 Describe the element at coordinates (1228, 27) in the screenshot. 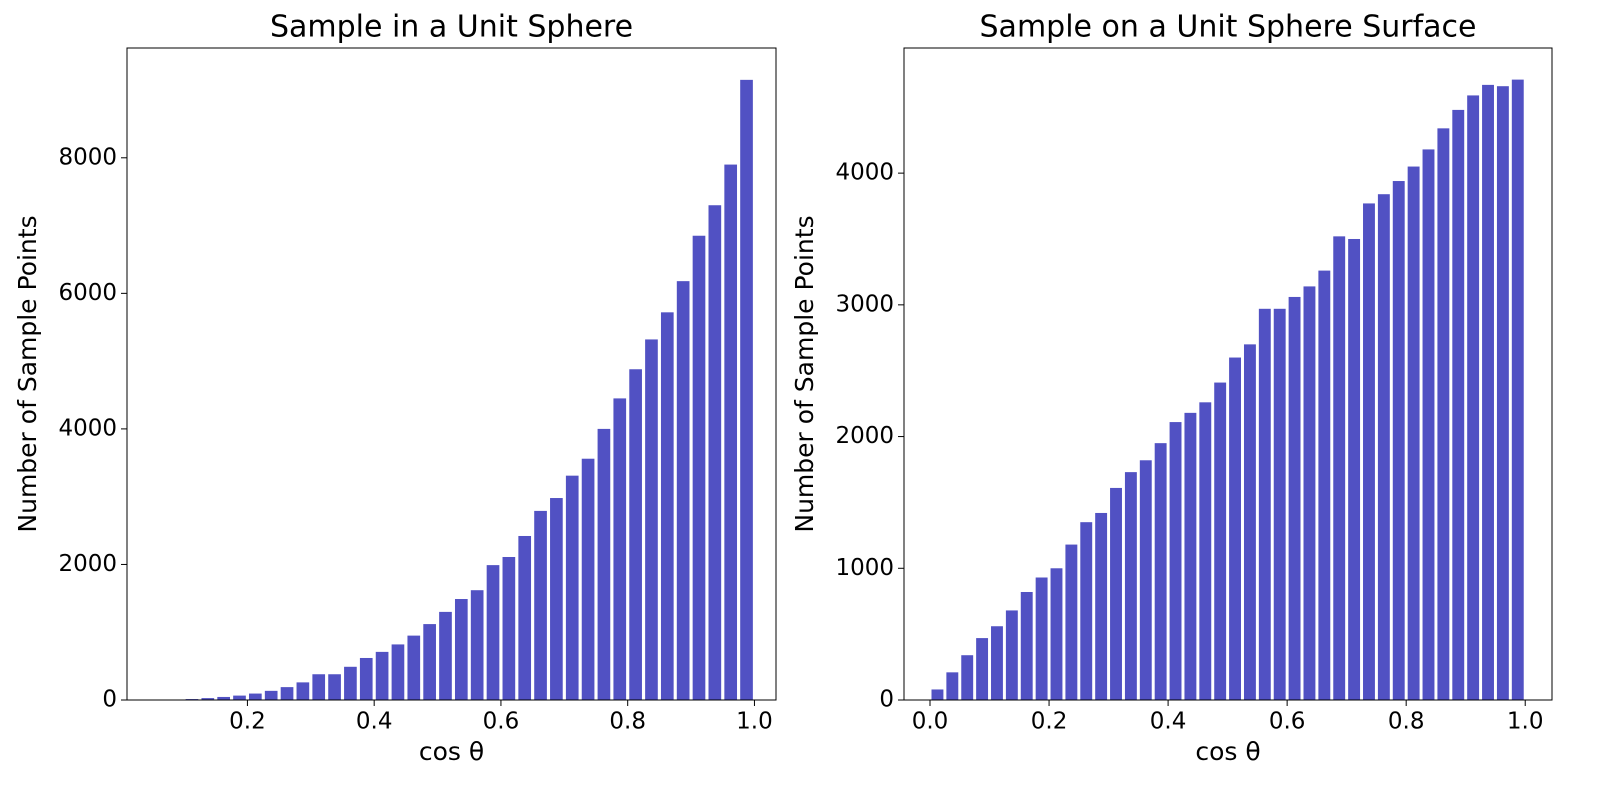

I see `chart-title: Sample on a Unit Sphere Surface` at that location.